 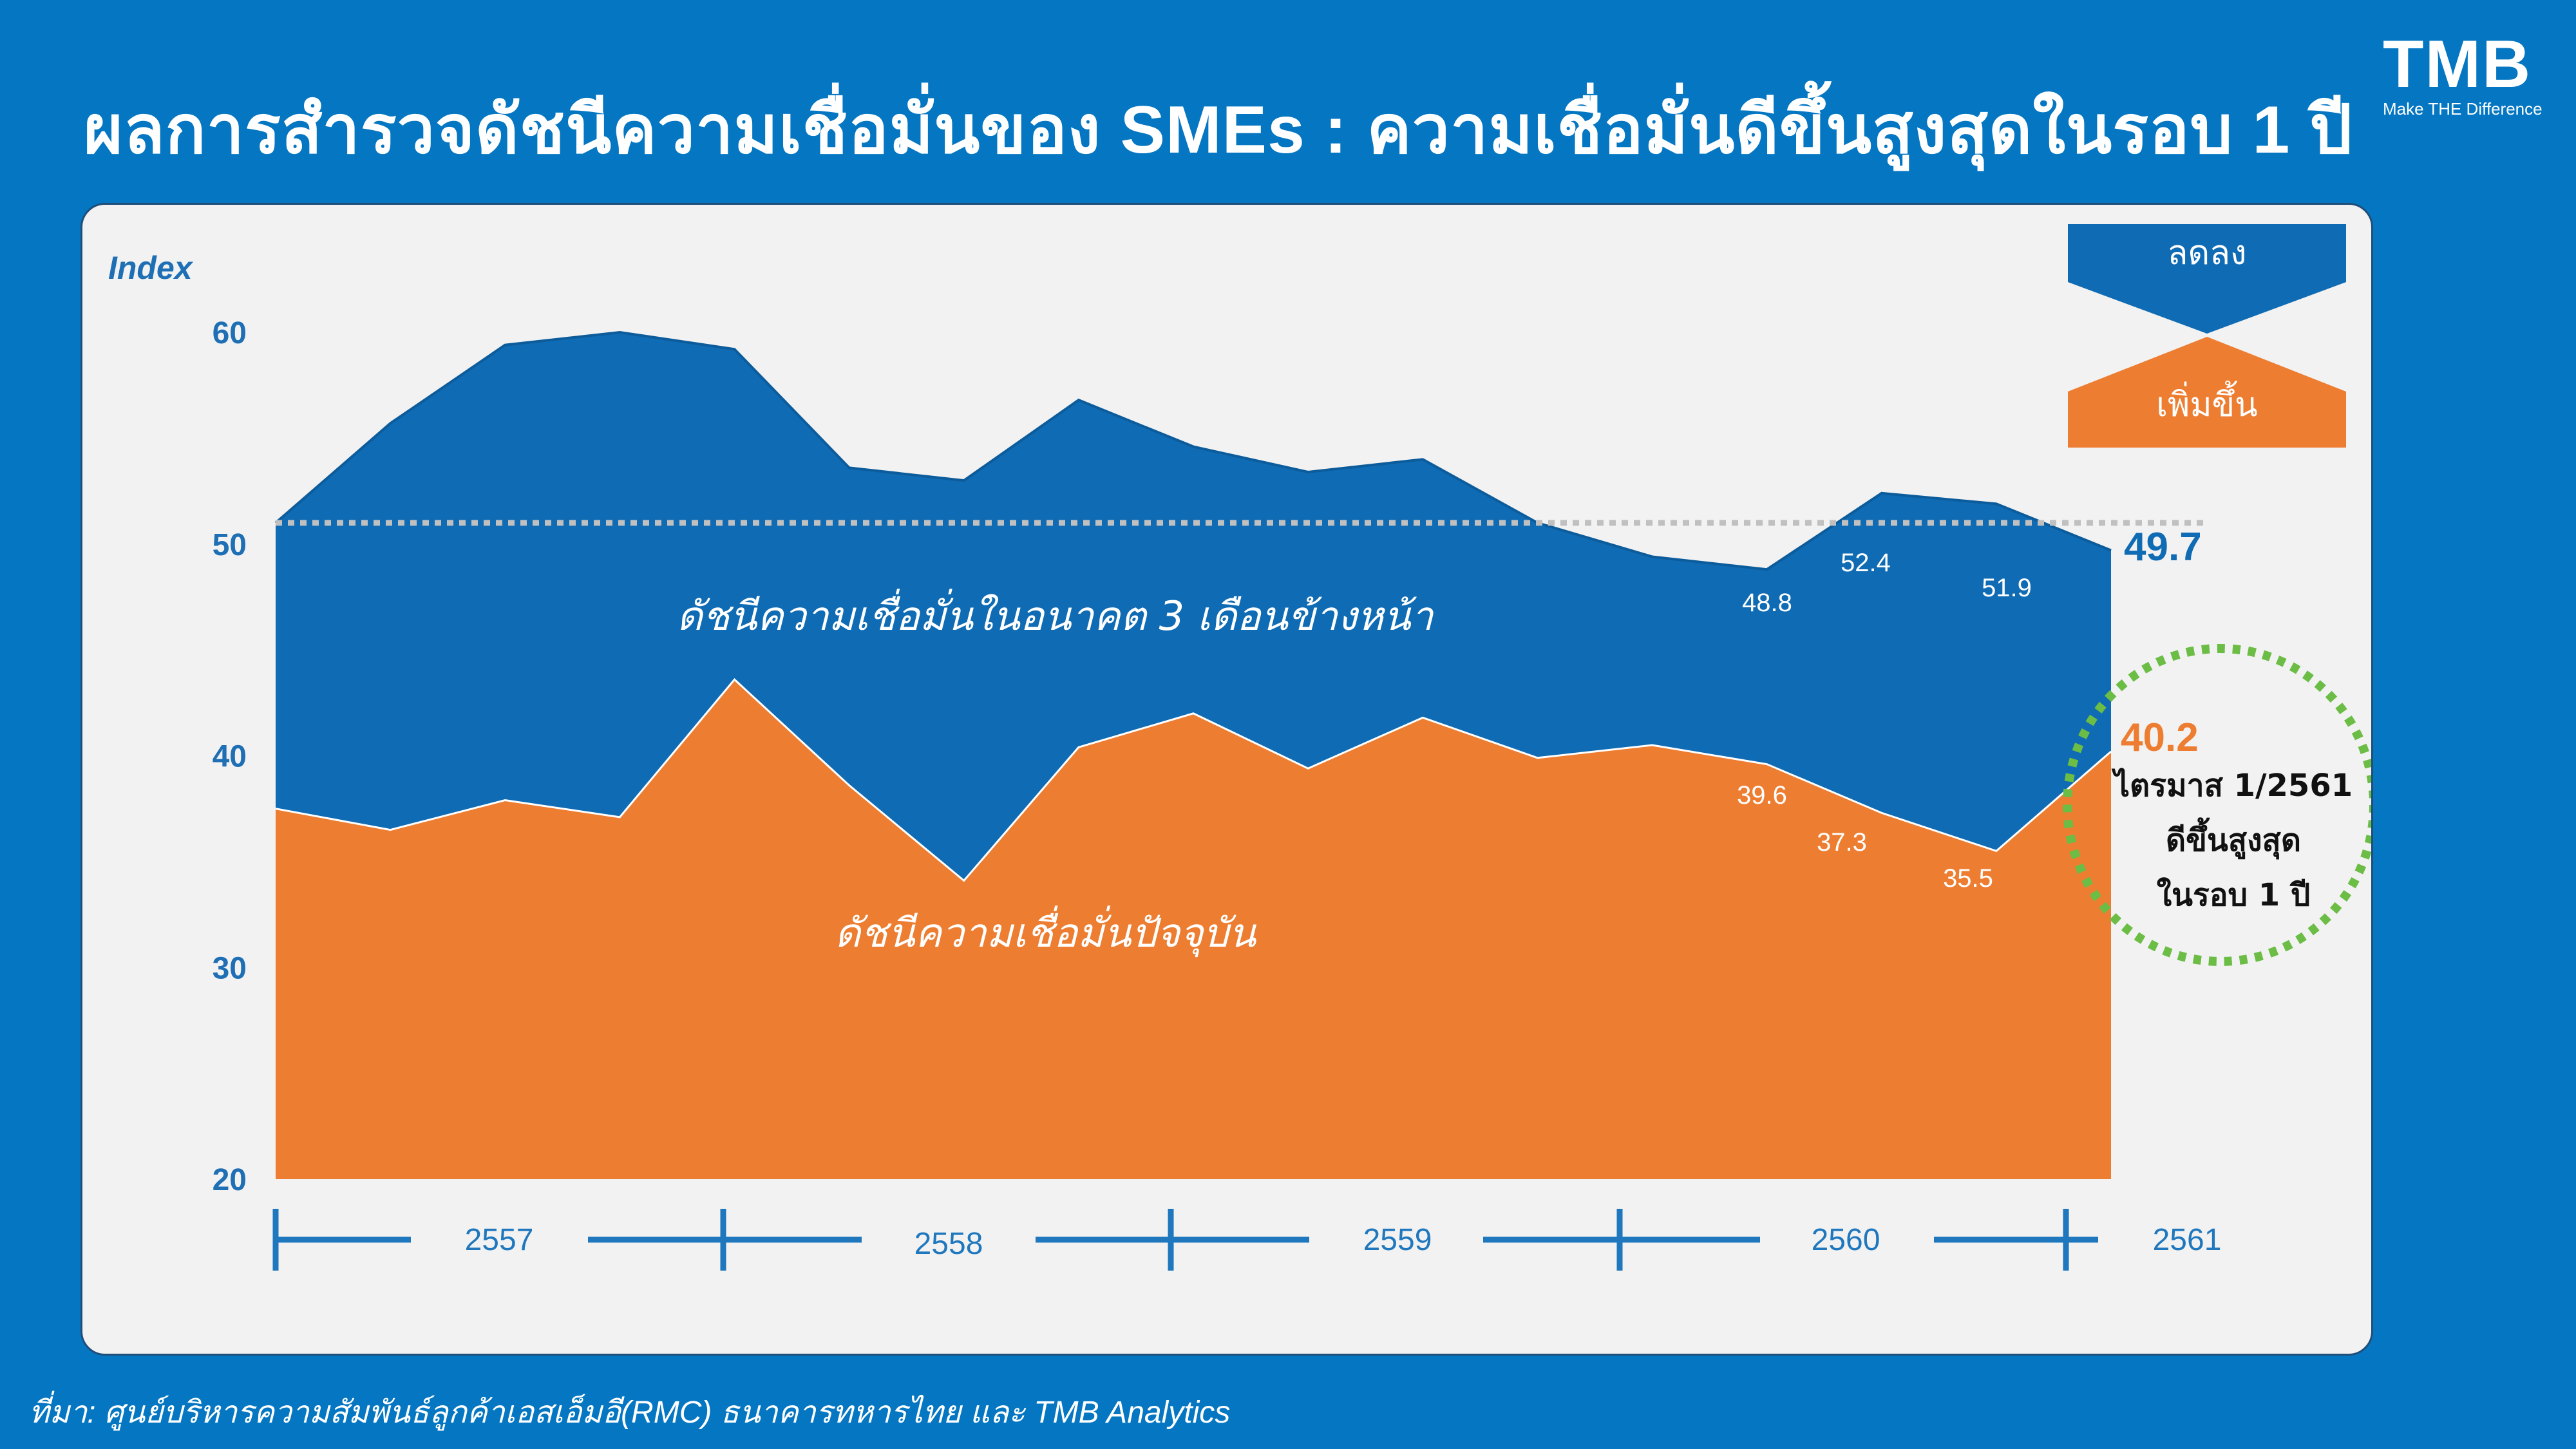 I want to click on y-tick-label: 30, so click(x=230, y=968).